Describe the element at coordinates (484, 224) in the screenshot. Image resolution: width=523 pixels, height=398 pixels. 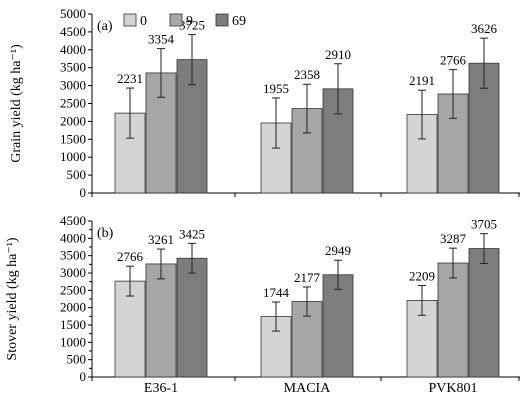
I see `data-label-b-PVK801-69: 3705` at that location.